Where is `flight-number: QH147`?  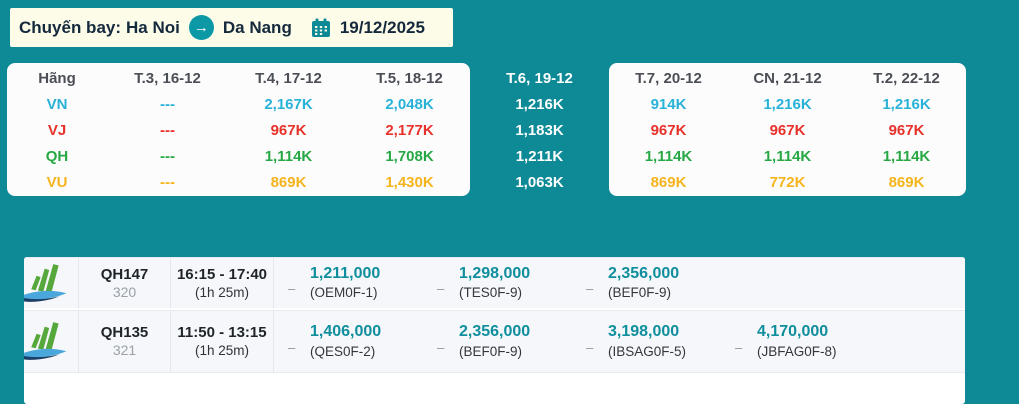
flight-number: QH147 is located at coordinates (124, 274).